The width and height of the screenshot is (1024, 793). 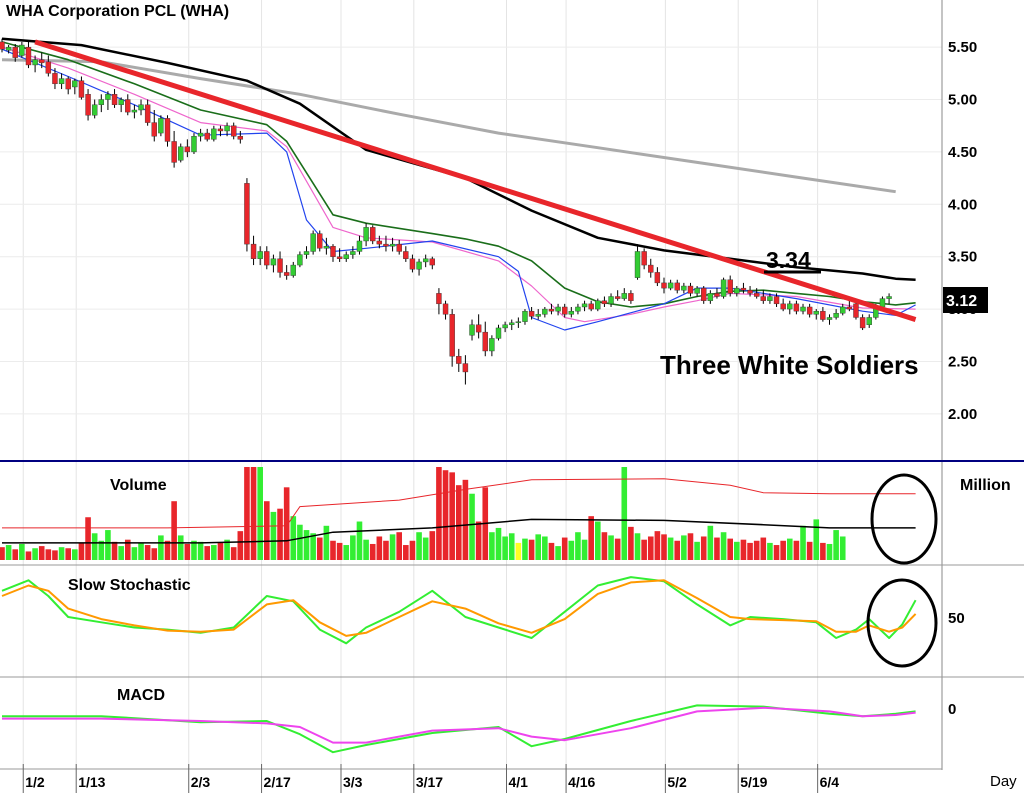 I want to click on price-tick-label: 3.50, so click(x=962, y=257).